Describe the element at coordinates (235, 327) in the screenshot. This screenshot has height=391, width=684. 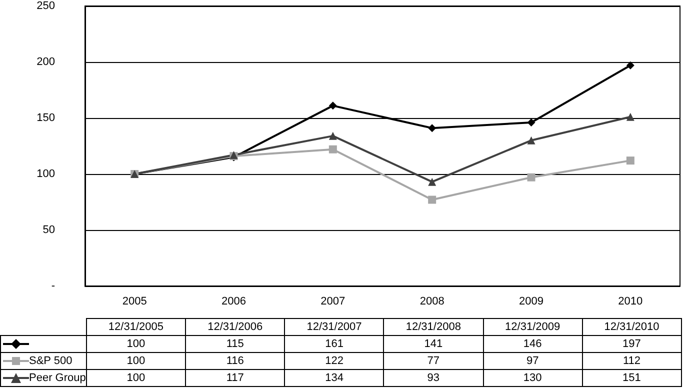
I see `text: 12/31/2006` at that location.